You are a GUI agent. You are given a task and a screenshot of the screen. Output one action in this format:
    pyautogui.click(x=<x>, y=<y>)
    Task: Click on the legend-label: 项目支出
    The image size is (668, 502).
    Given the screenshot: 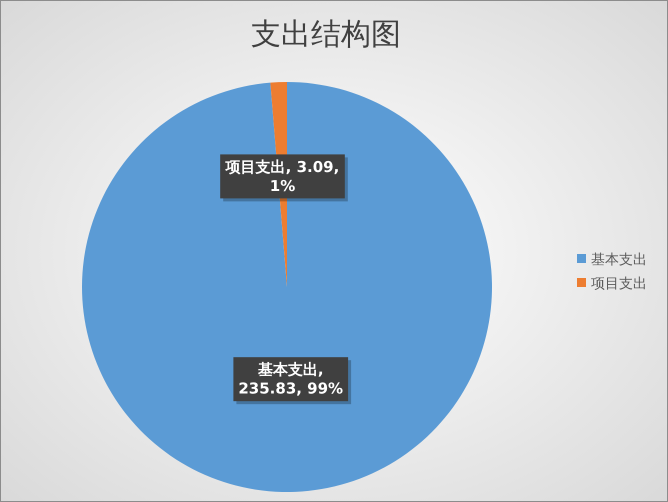 What is the action you would take?
    pyautogui.click(x=619, y=284)
    